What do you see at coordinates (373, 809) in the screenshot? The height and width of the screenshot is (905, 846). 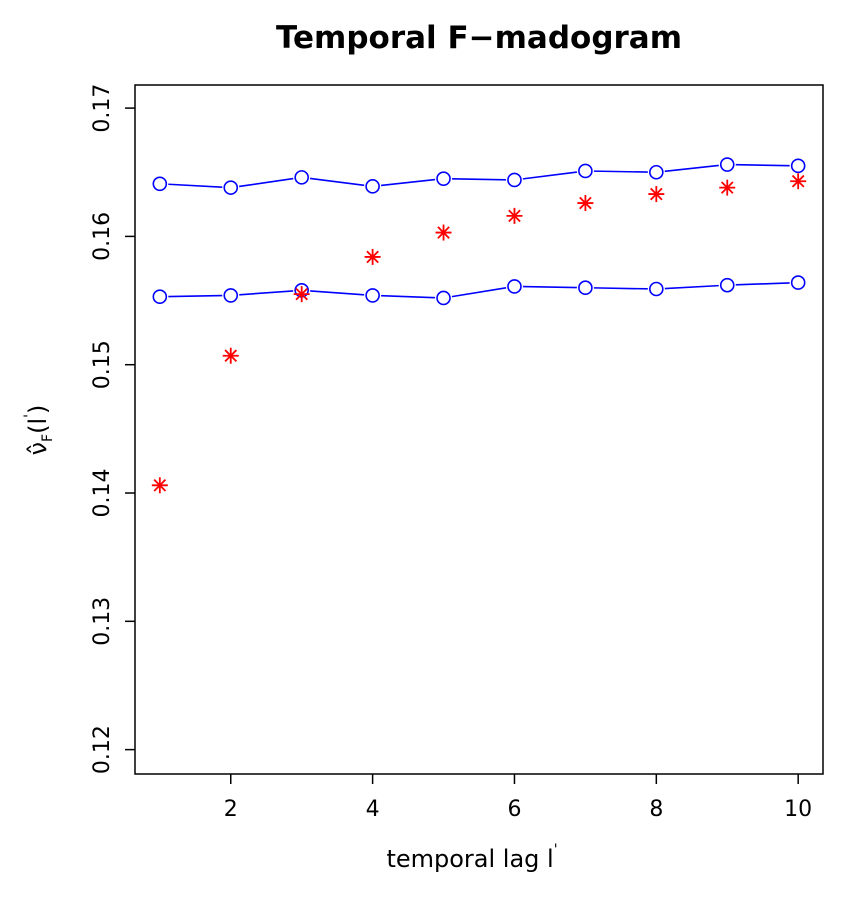 I see `x-tick-label: 4` at bounding box center [373, 809].